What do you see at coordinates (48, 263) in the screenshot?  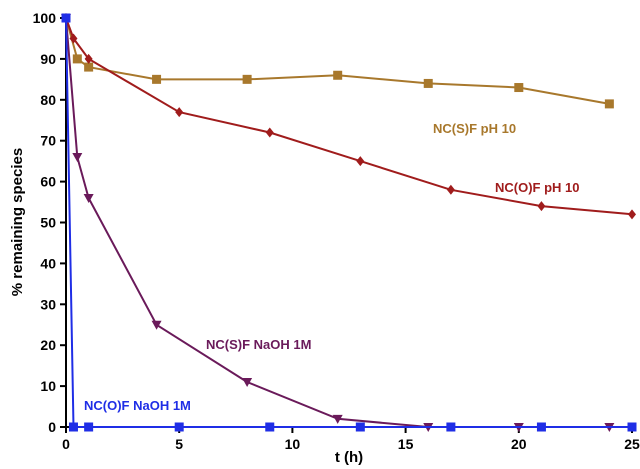 I see `y-tick-label: 40` at bounding box center [48, 263].